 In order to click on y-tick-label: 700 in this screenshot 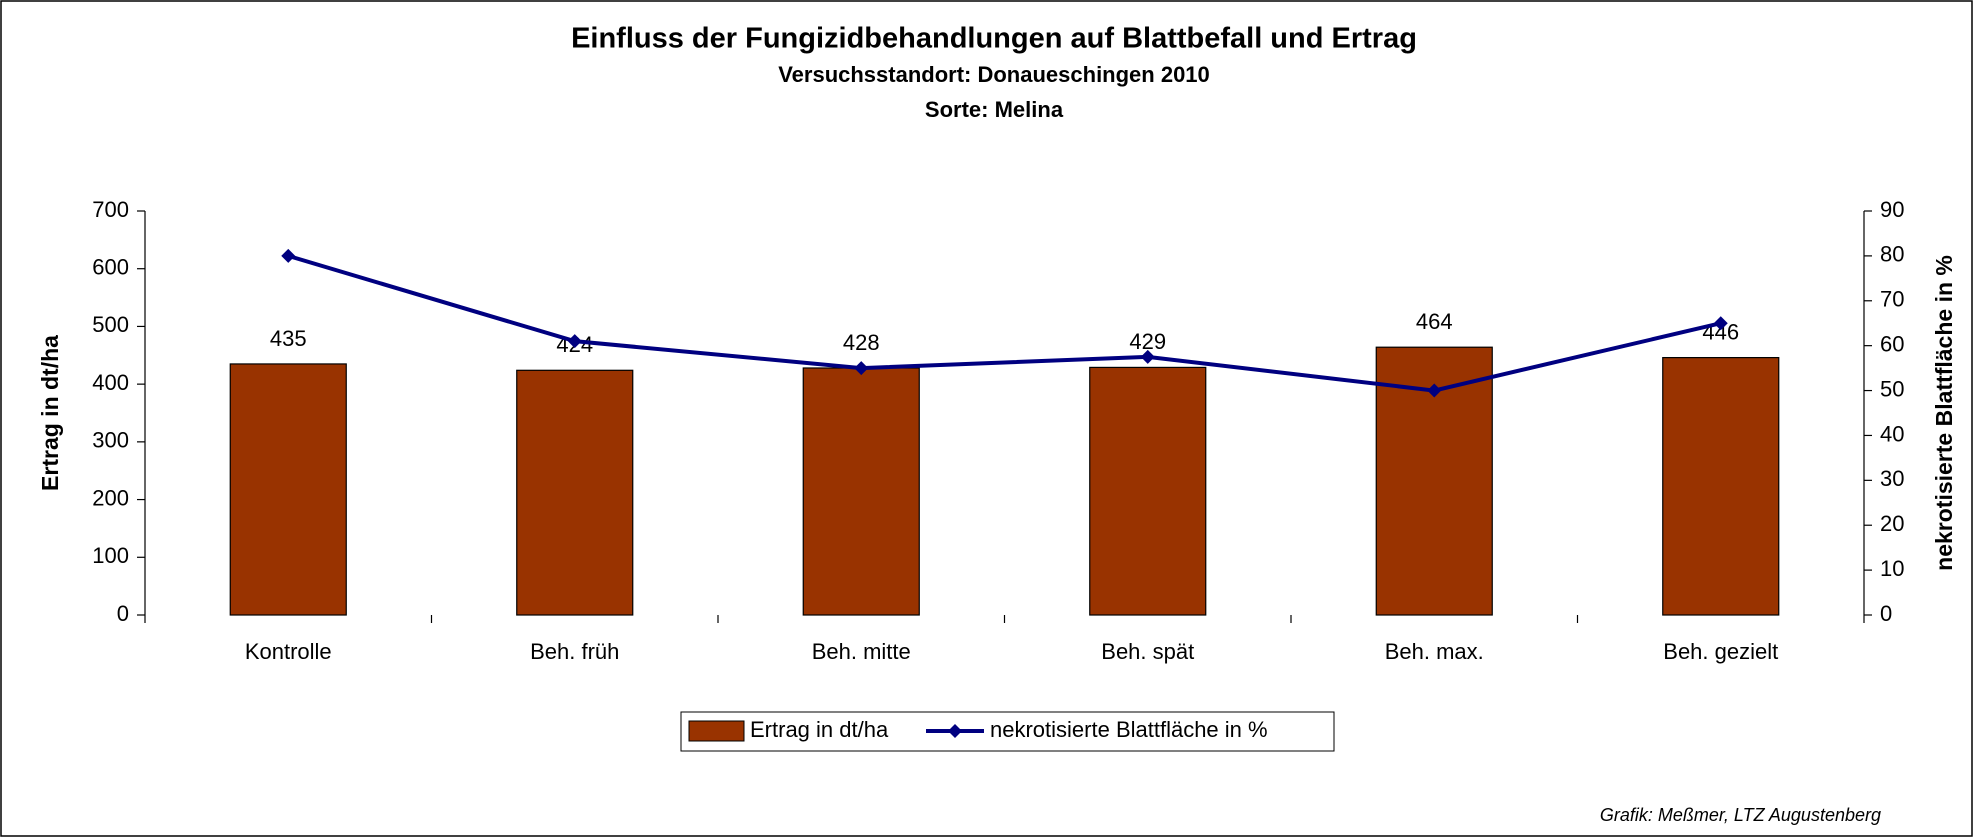, I will do `click(110, 209)`.